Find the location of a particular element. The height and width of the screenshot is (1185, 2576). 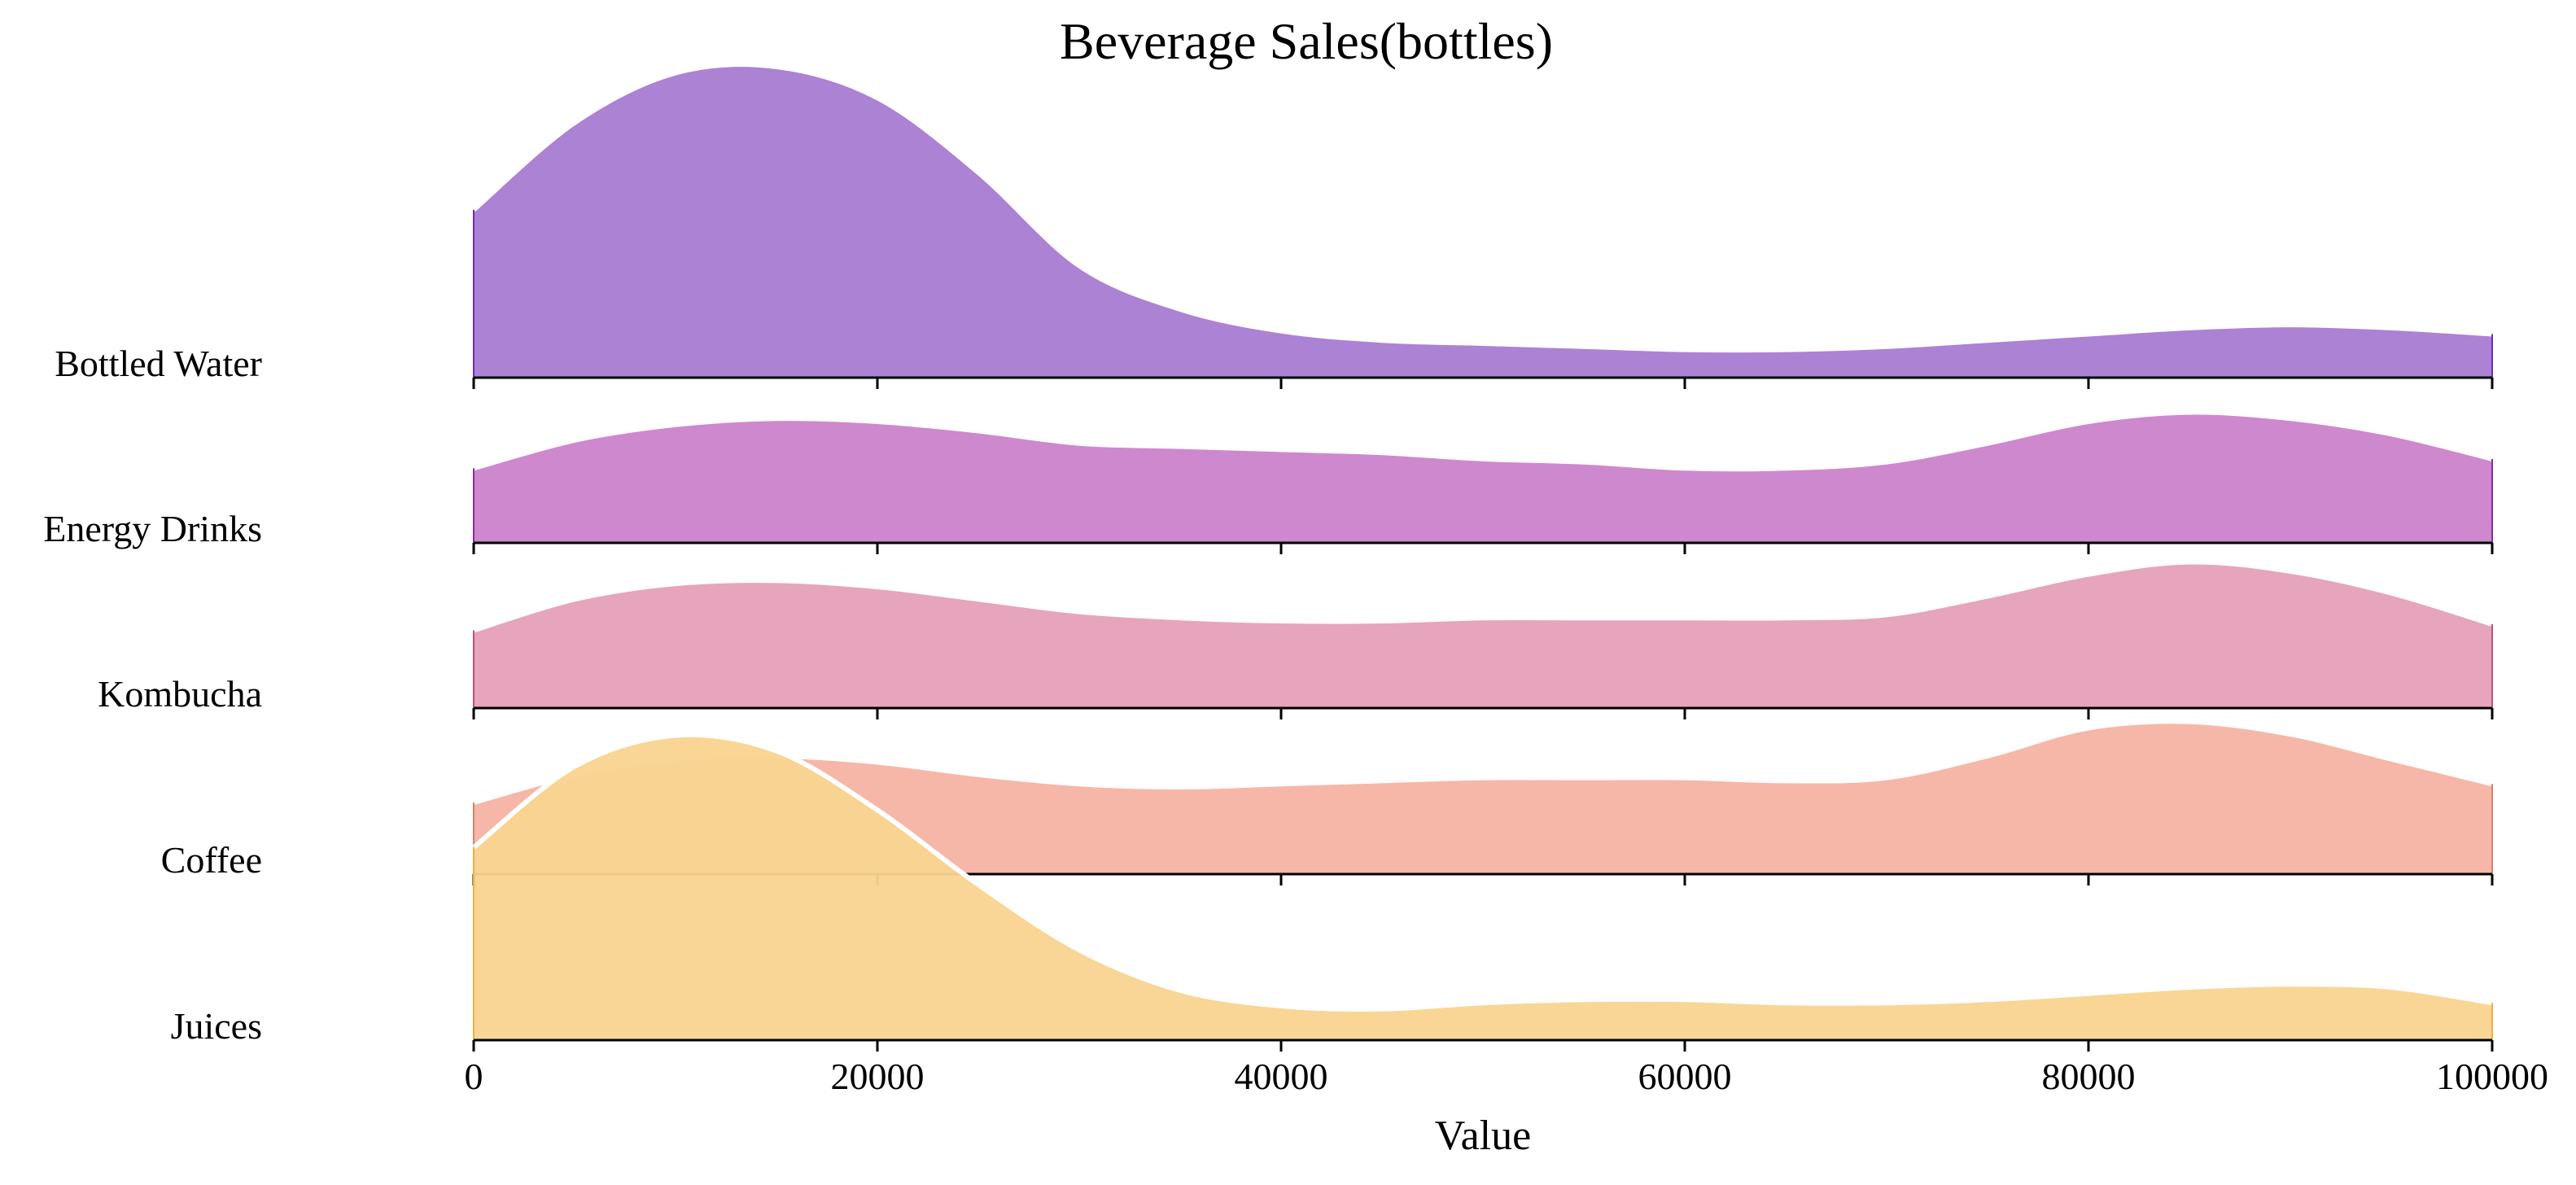

row-label-kombucha: Kombucha is located at coordinates (180, 694).